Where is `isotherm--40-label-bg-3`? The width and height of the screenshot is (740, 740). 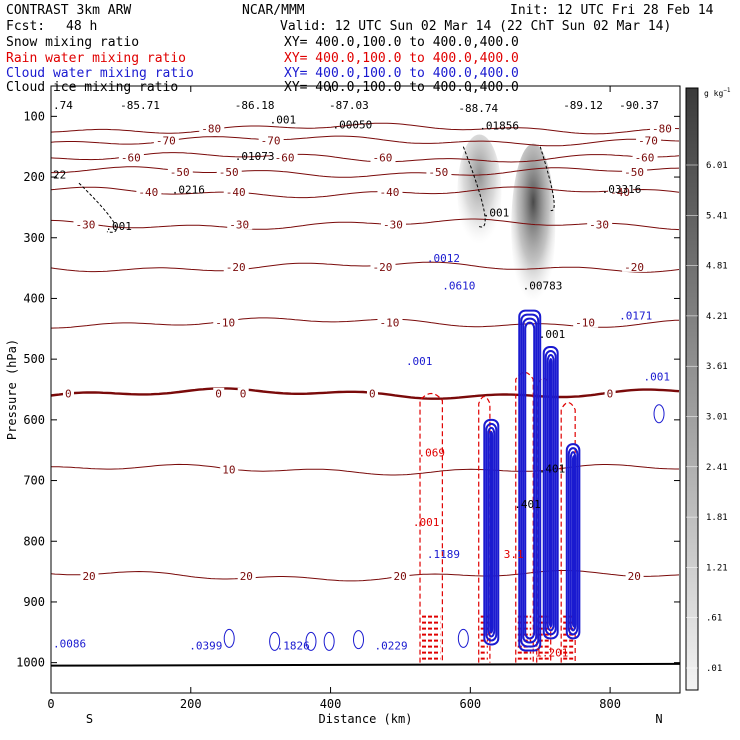
isotherm--40-label-bg-3 is located at coordinates (621, 192).